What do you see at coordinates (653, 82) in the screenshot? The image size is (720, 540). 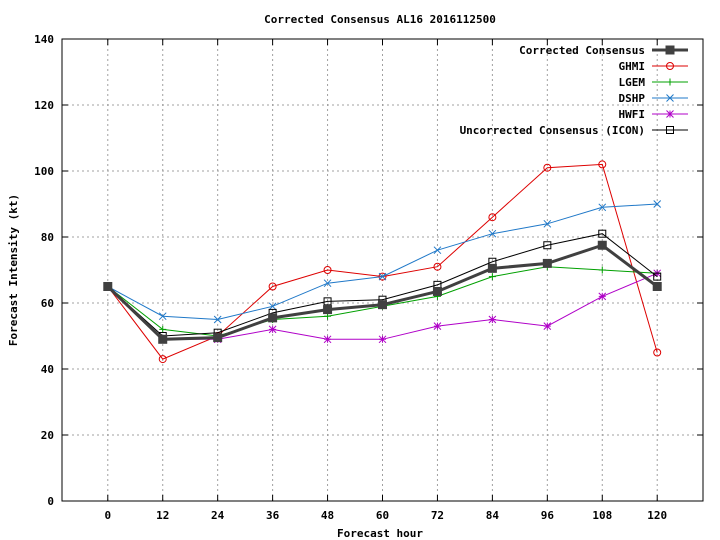 I see `legend-item: LGEM` at bounding box center [653, 82].